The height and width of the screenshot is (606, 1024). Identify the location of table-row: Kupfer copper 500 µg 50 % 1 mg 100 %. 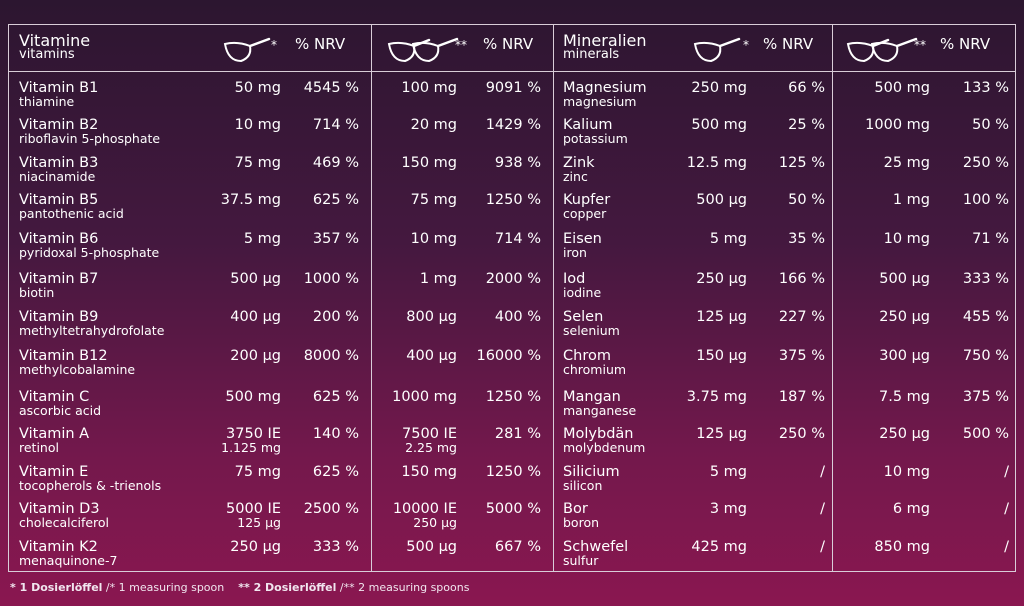
(785, 210).